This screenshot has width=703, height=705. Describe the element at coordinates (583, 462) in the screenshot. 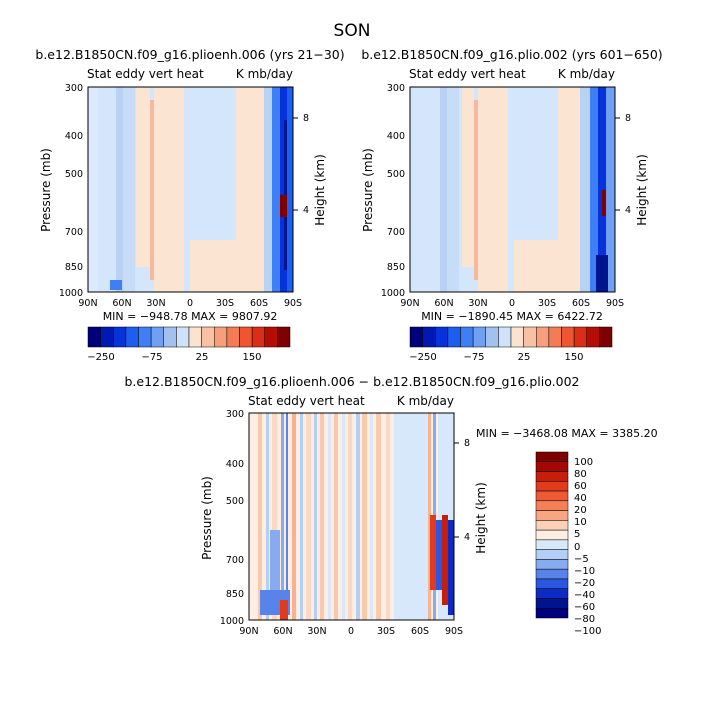

I see `colorbar-label: 100` at that location.